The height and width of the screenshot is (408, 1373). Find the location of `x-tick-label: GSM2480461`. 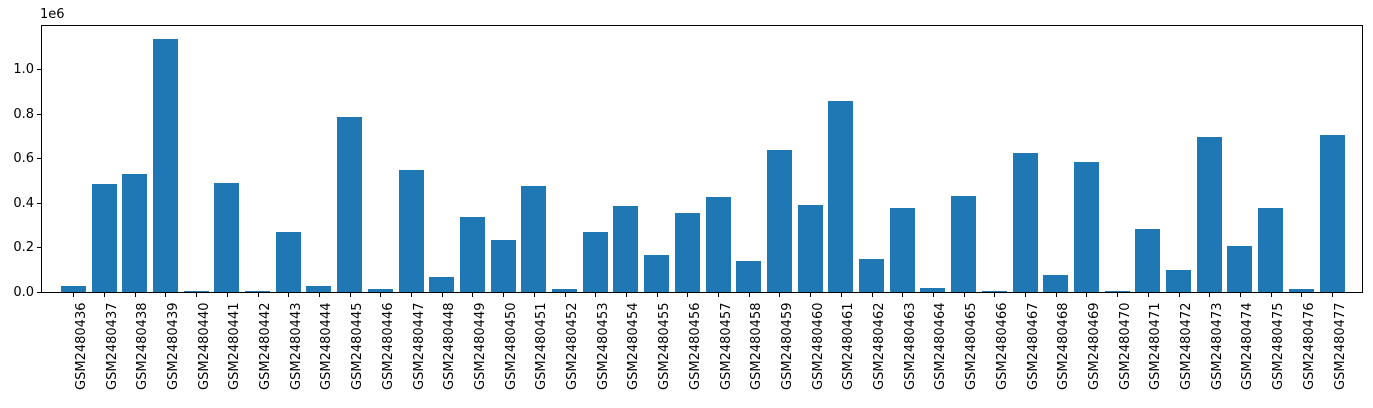

x-tick-label: GSM2480461 is located at coordinates (849, 346).